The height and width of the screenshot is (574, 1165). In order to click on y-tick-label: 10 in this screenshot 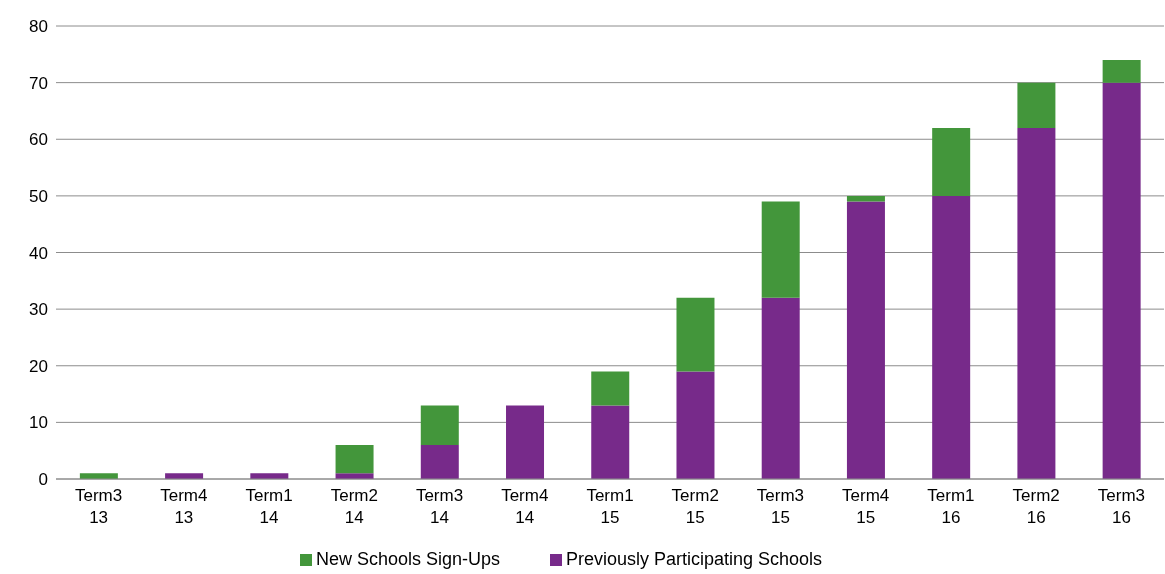, I will do `click(38, 423)`.